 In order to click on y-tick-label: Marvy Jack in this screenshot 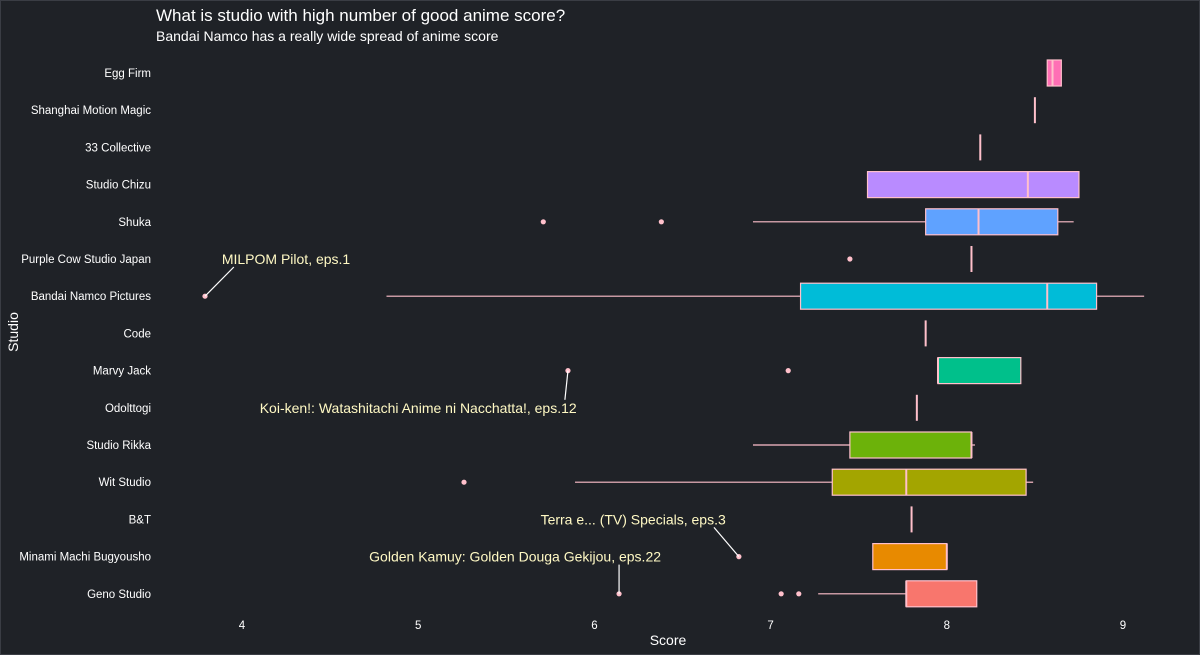, I will do `click(122, 372)`.